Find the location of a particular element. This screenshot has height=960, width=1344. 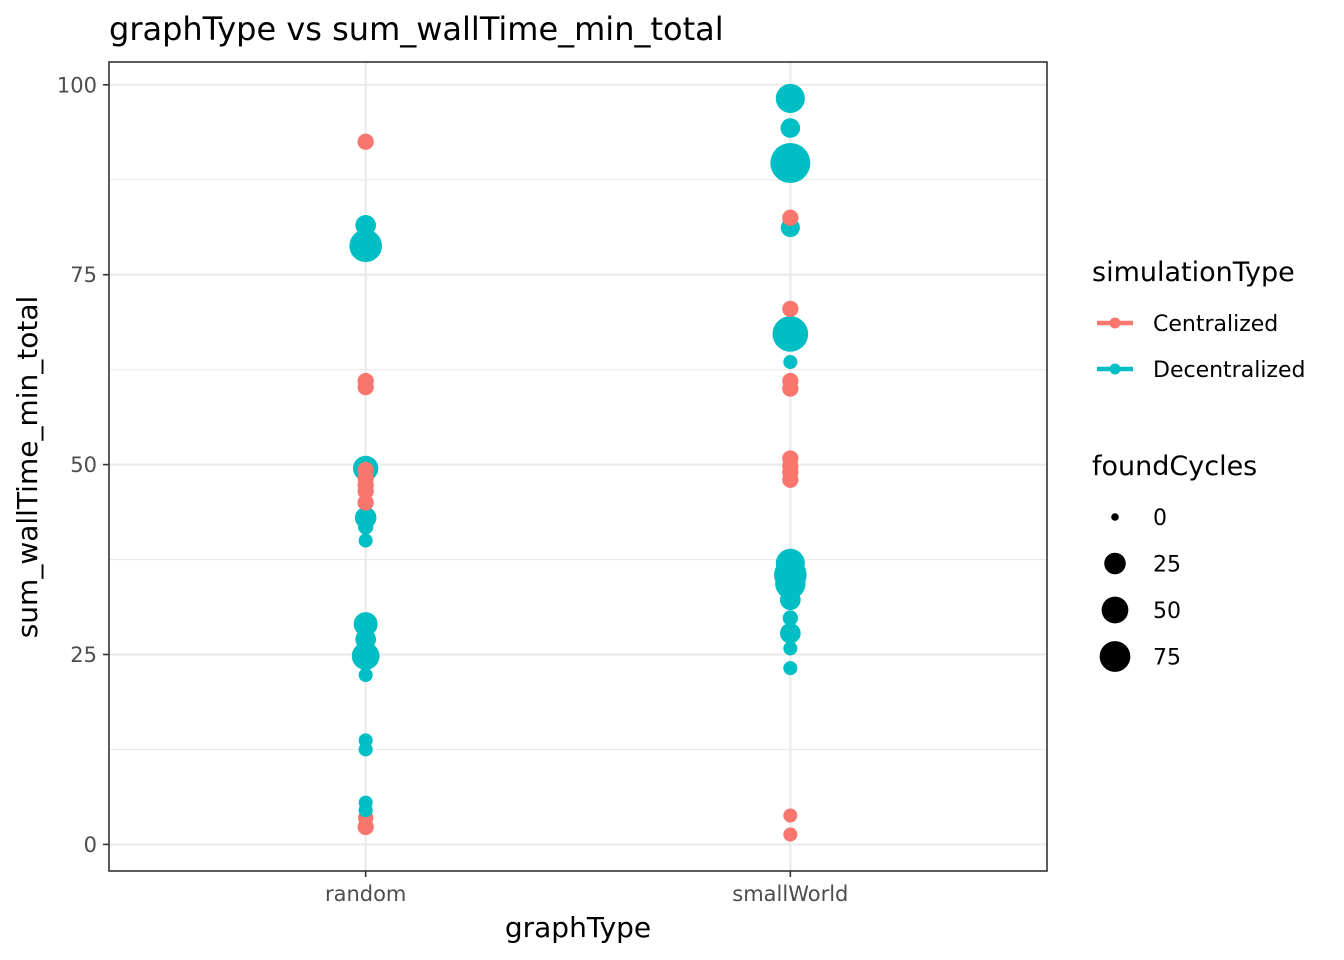

legend-size-item: 0 is located at coordinates (1139, 518).